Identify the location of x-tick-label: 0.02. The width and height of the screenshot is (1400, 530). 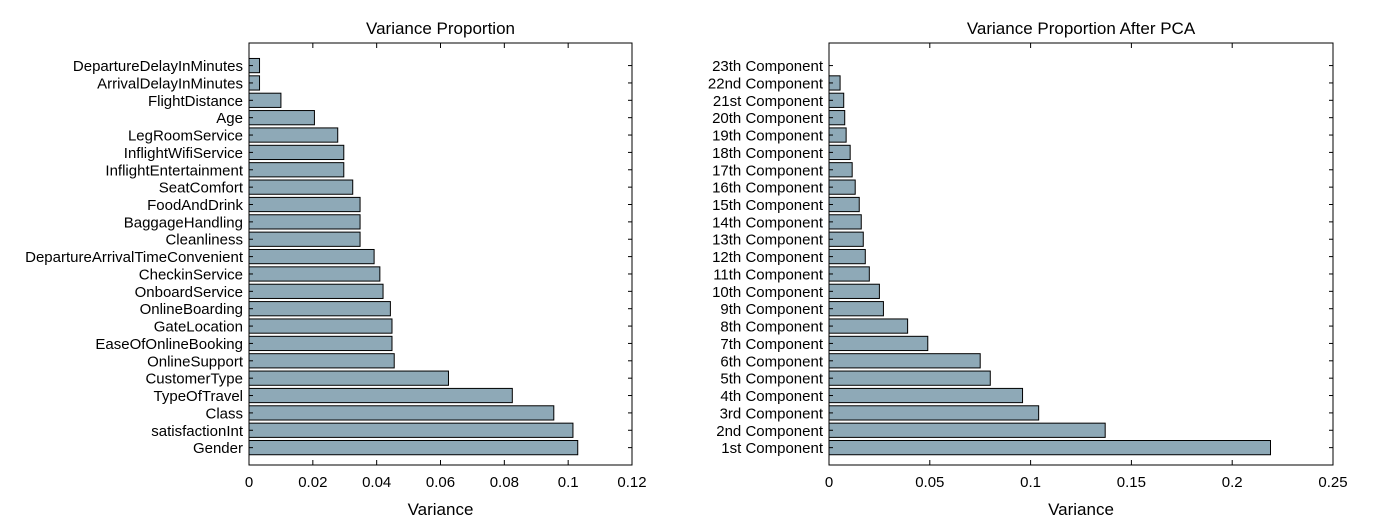
(312, 482).